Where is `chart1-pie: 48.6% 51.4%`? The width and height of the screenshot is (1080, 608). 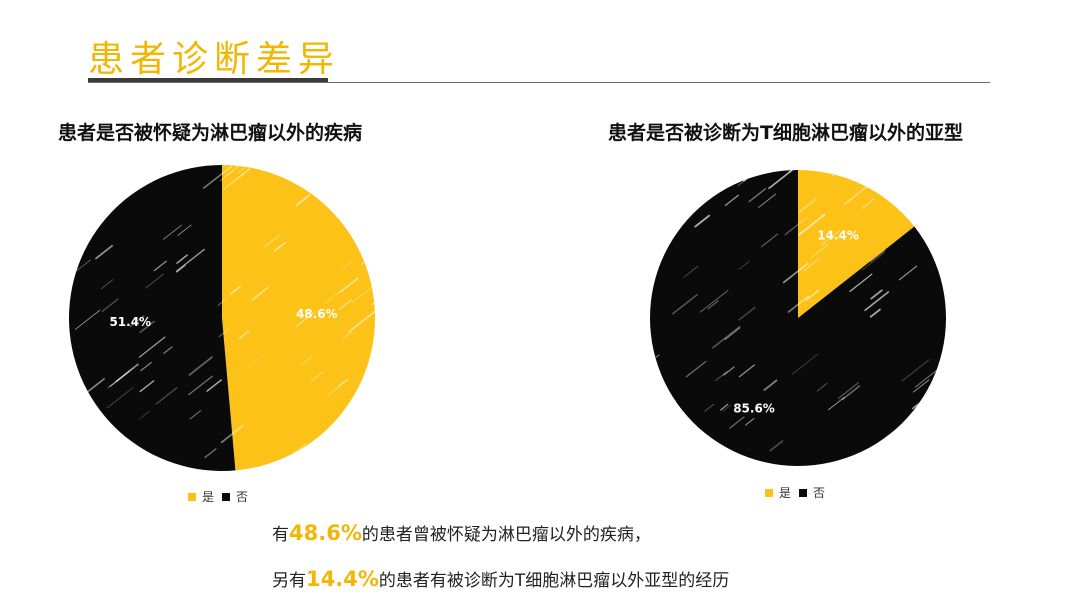
chart1-pie: 48.6% 51.4% is located at coordinates (222, 318).